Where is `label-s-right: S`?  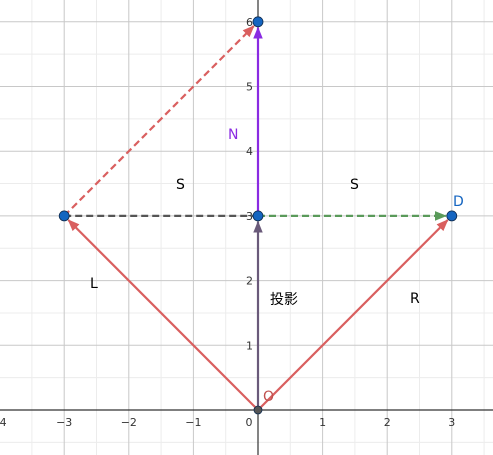 label-s-right: S is located at coordinates (354, 185).